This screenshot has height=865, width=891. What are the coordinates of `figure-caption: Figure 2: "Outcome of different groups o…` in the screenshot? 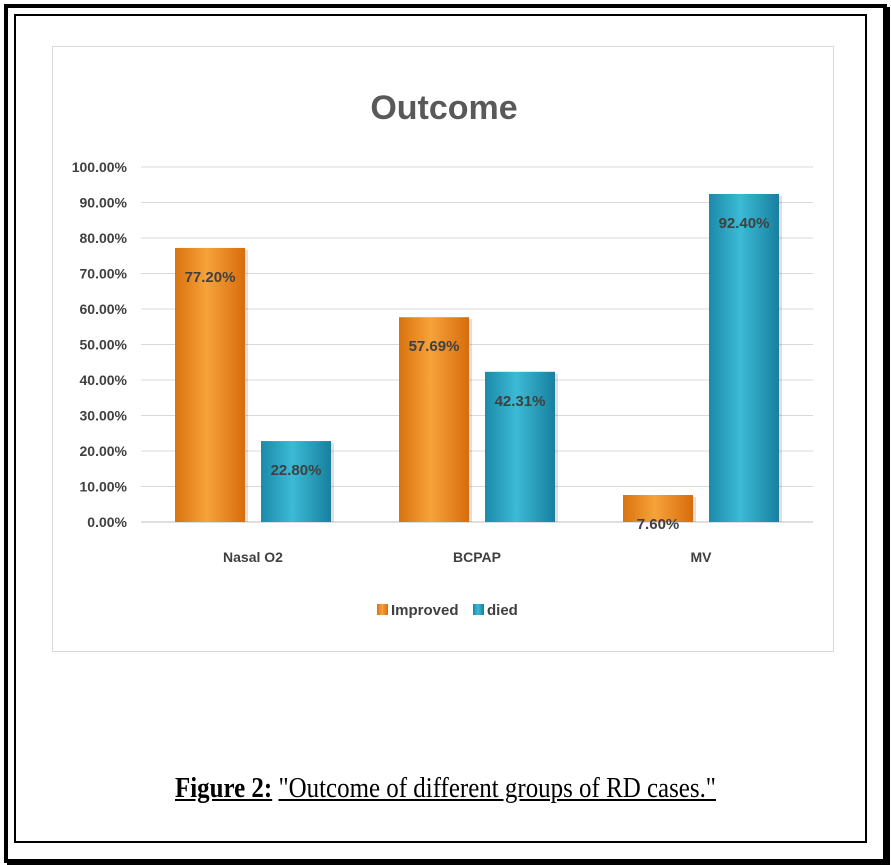 It's located at (445, 788).